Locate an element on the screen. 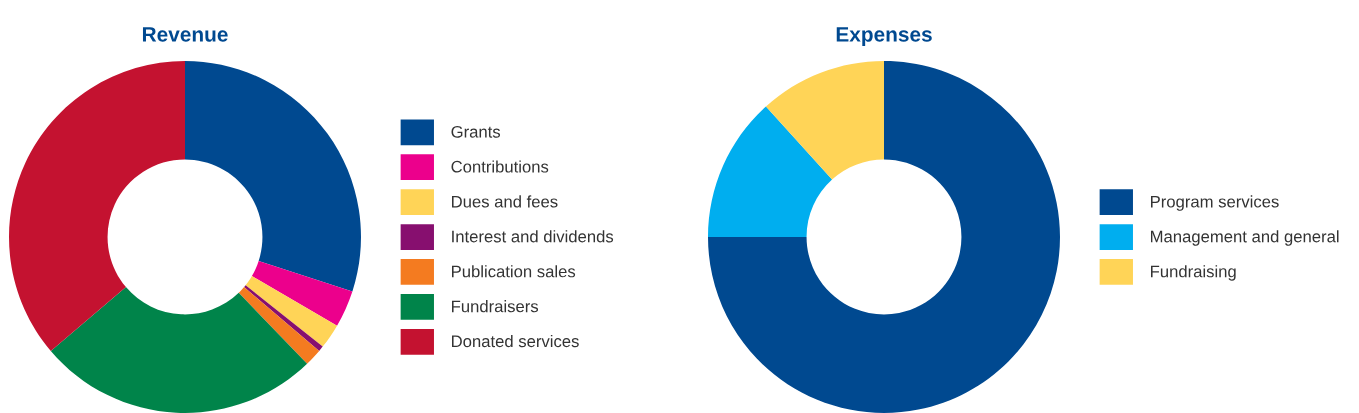 The height and width of the screenshot is (413, 1359). legend-label: Publication sales is located at coordinates (514, 271).